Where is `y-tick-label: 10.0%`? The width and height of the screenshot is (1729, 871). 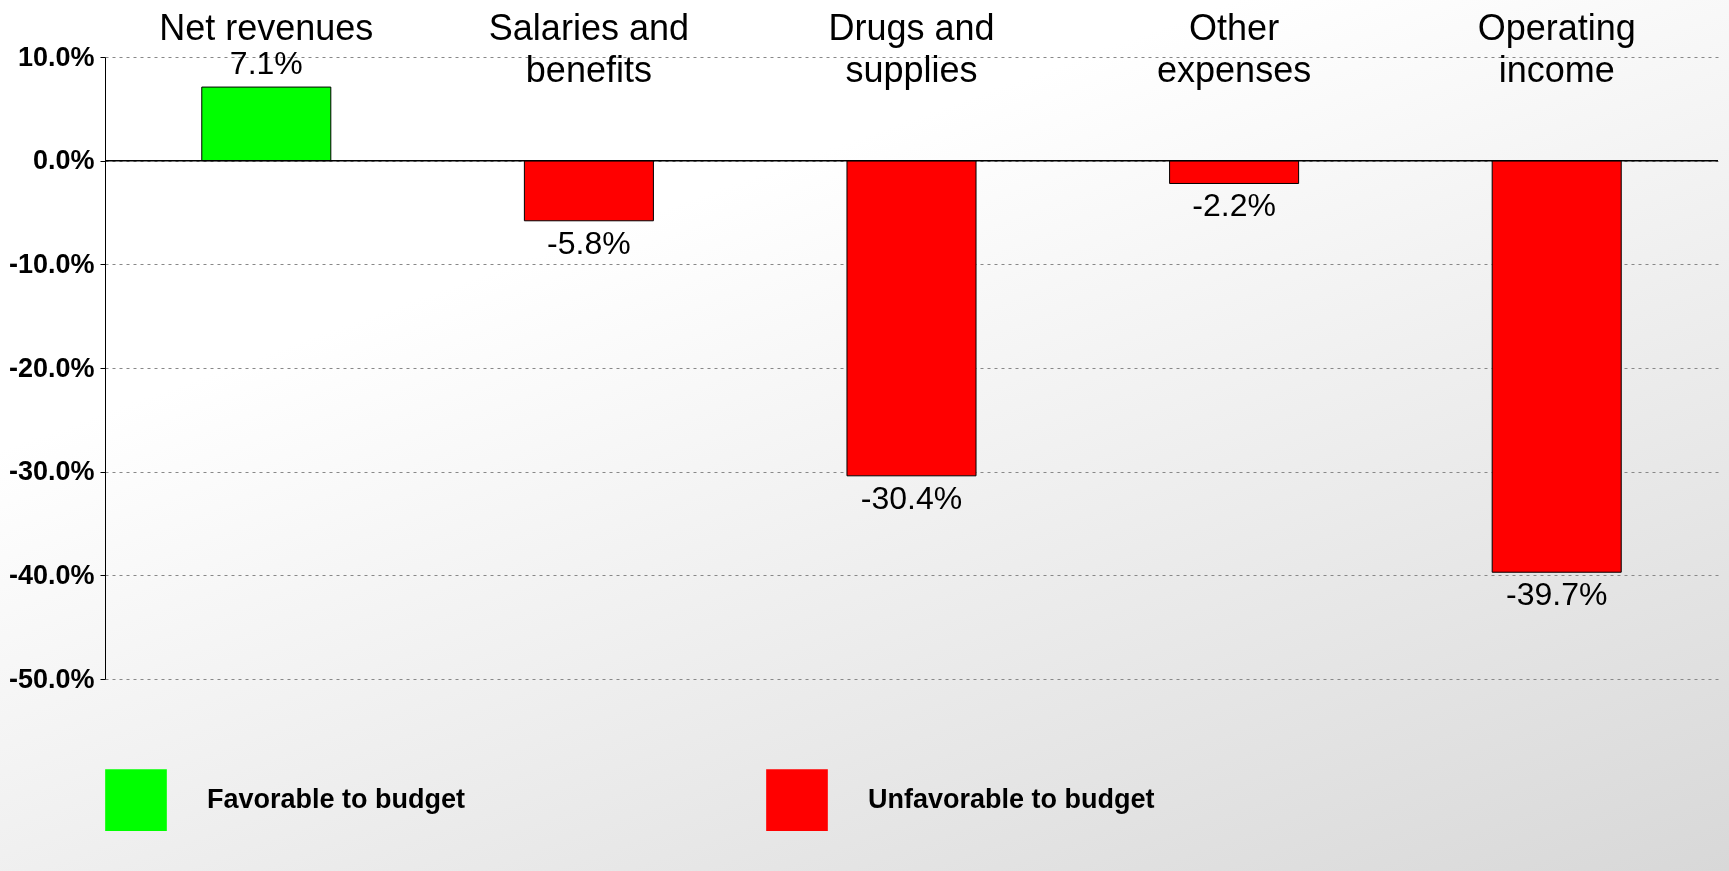
y-tick-label: 10.0% is located at coordinates (56, 56).